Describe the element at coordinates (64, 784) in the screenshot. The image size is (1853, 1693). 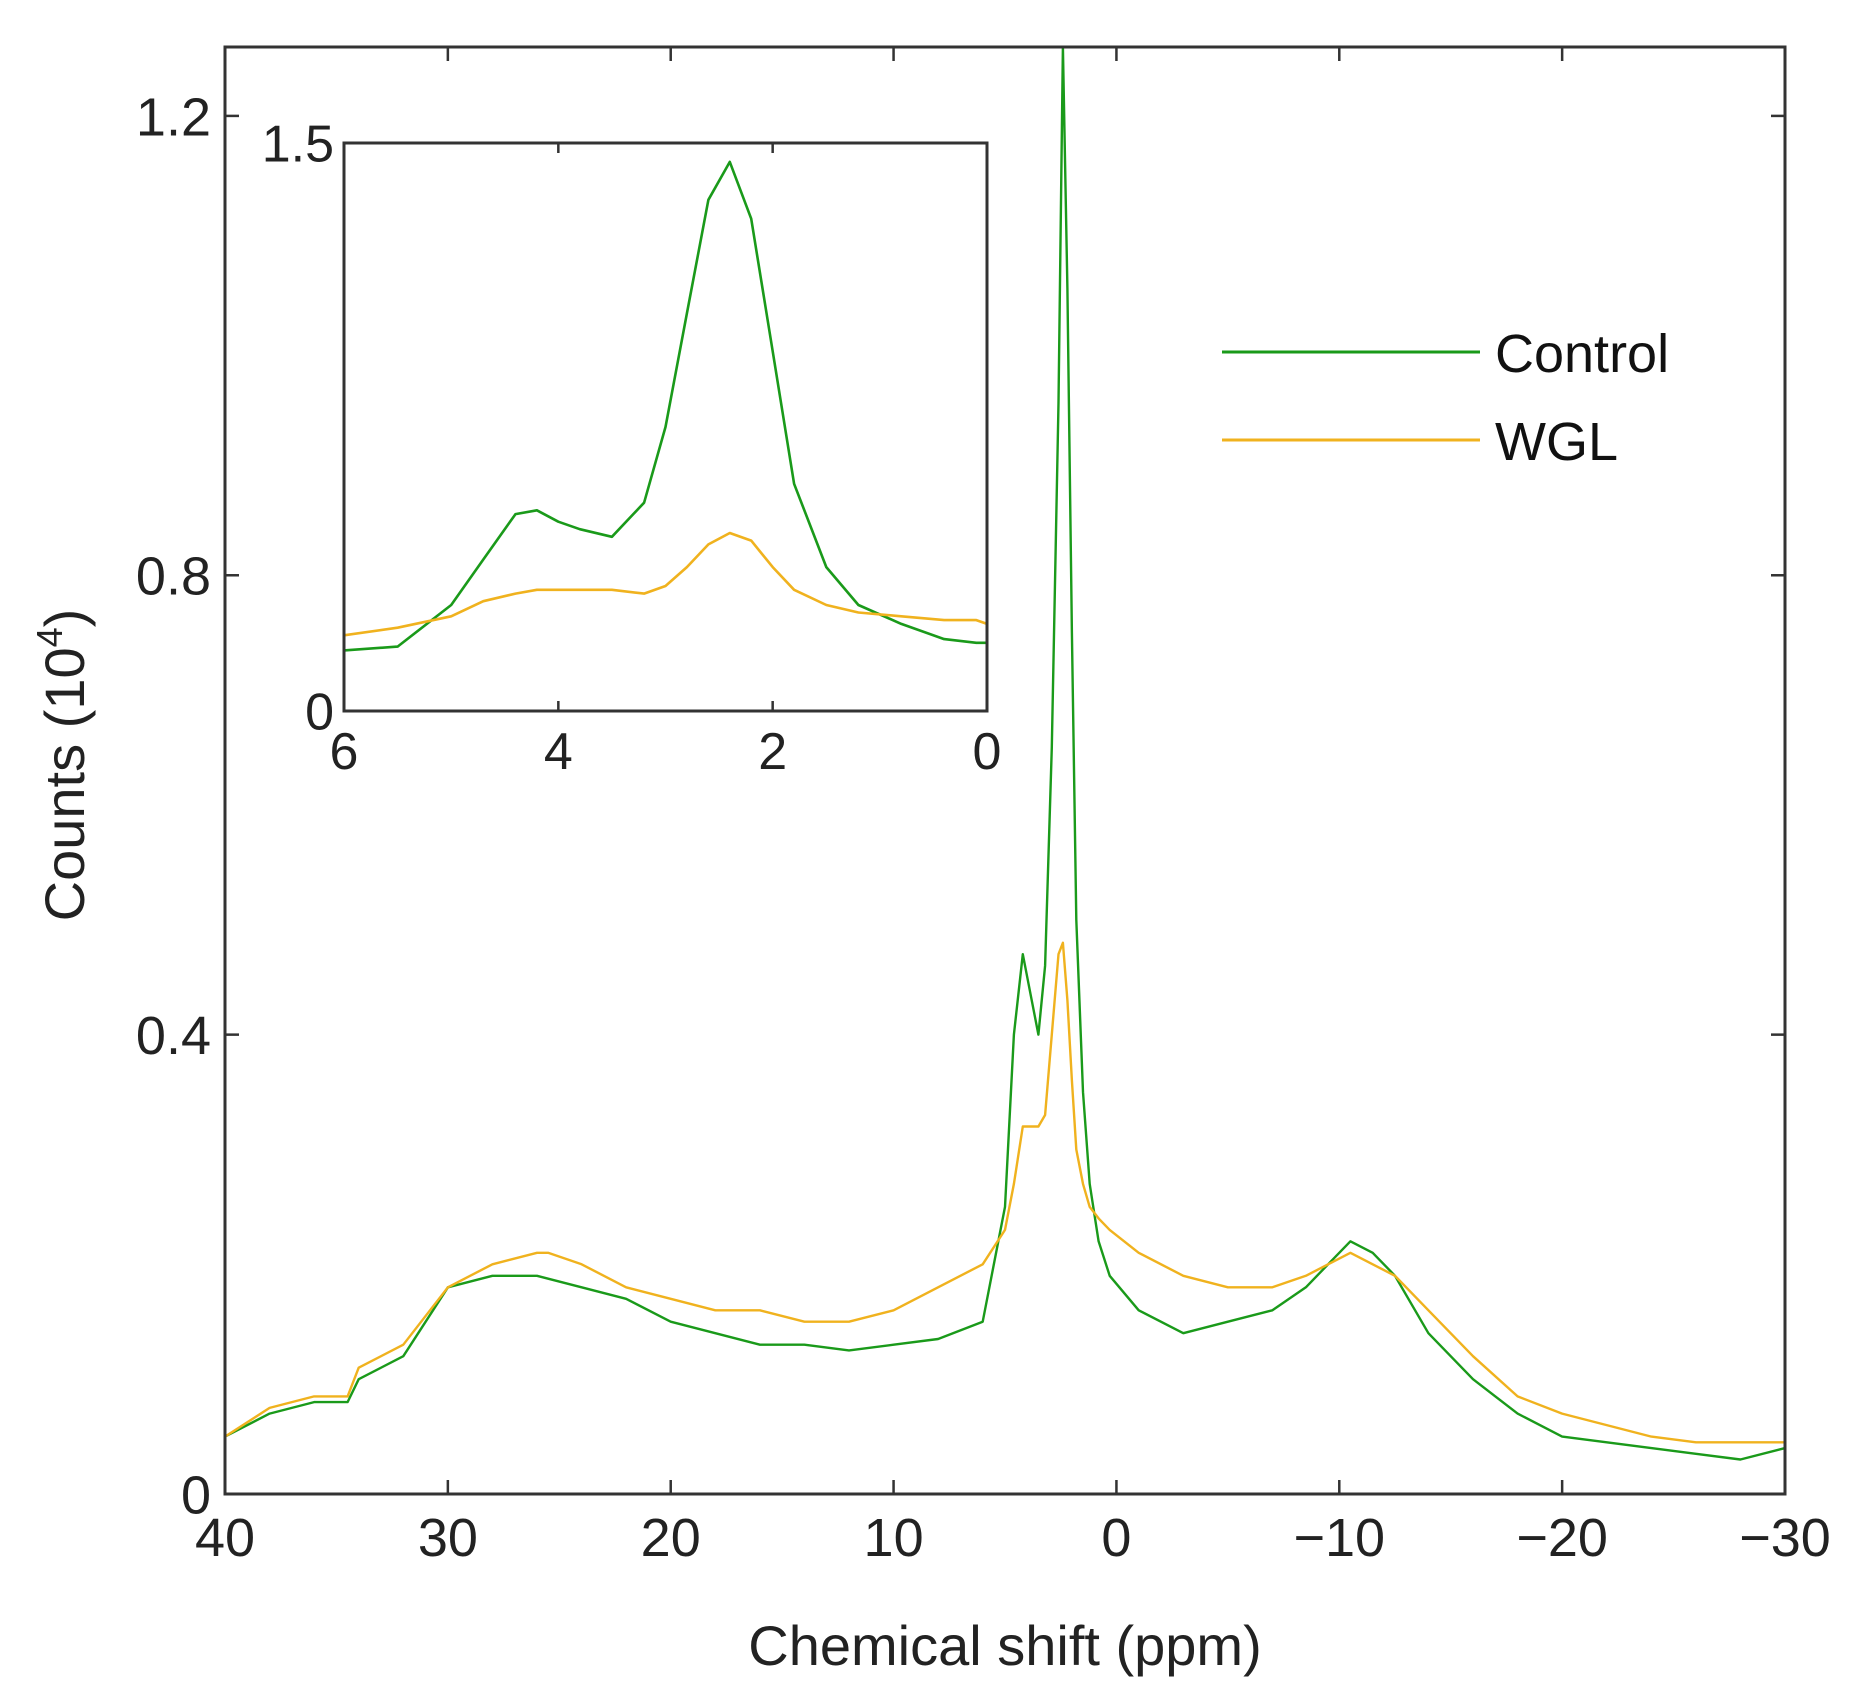
I see `y-axis-title-main: Counts (10` at that location.